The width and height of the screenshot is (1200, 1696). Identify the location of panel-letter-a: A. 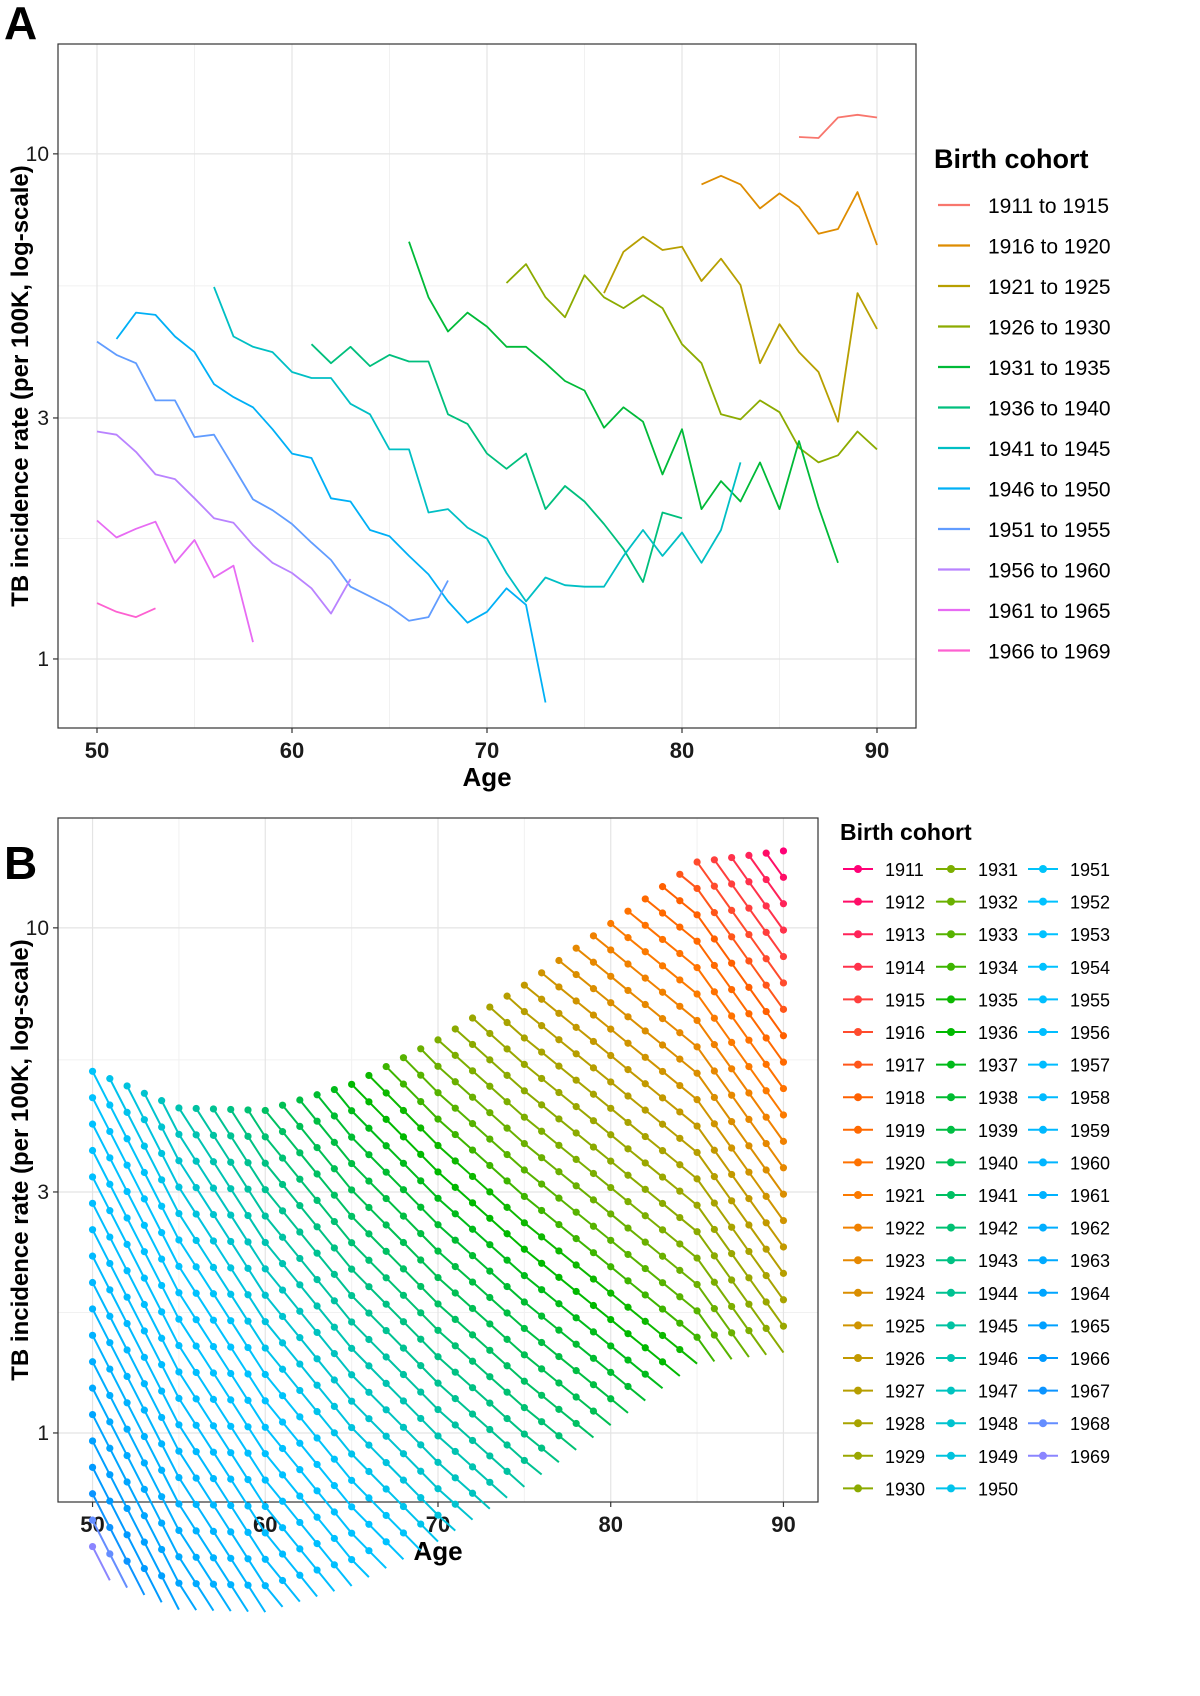
(21, 24).